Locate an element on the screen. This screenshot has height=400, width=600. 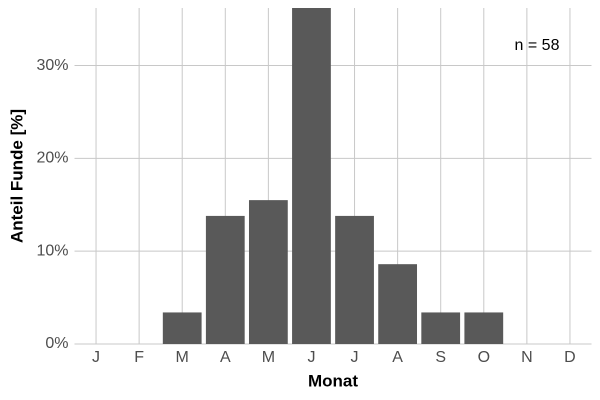
annotation: n = 58 is located at coordinates (537, 45).